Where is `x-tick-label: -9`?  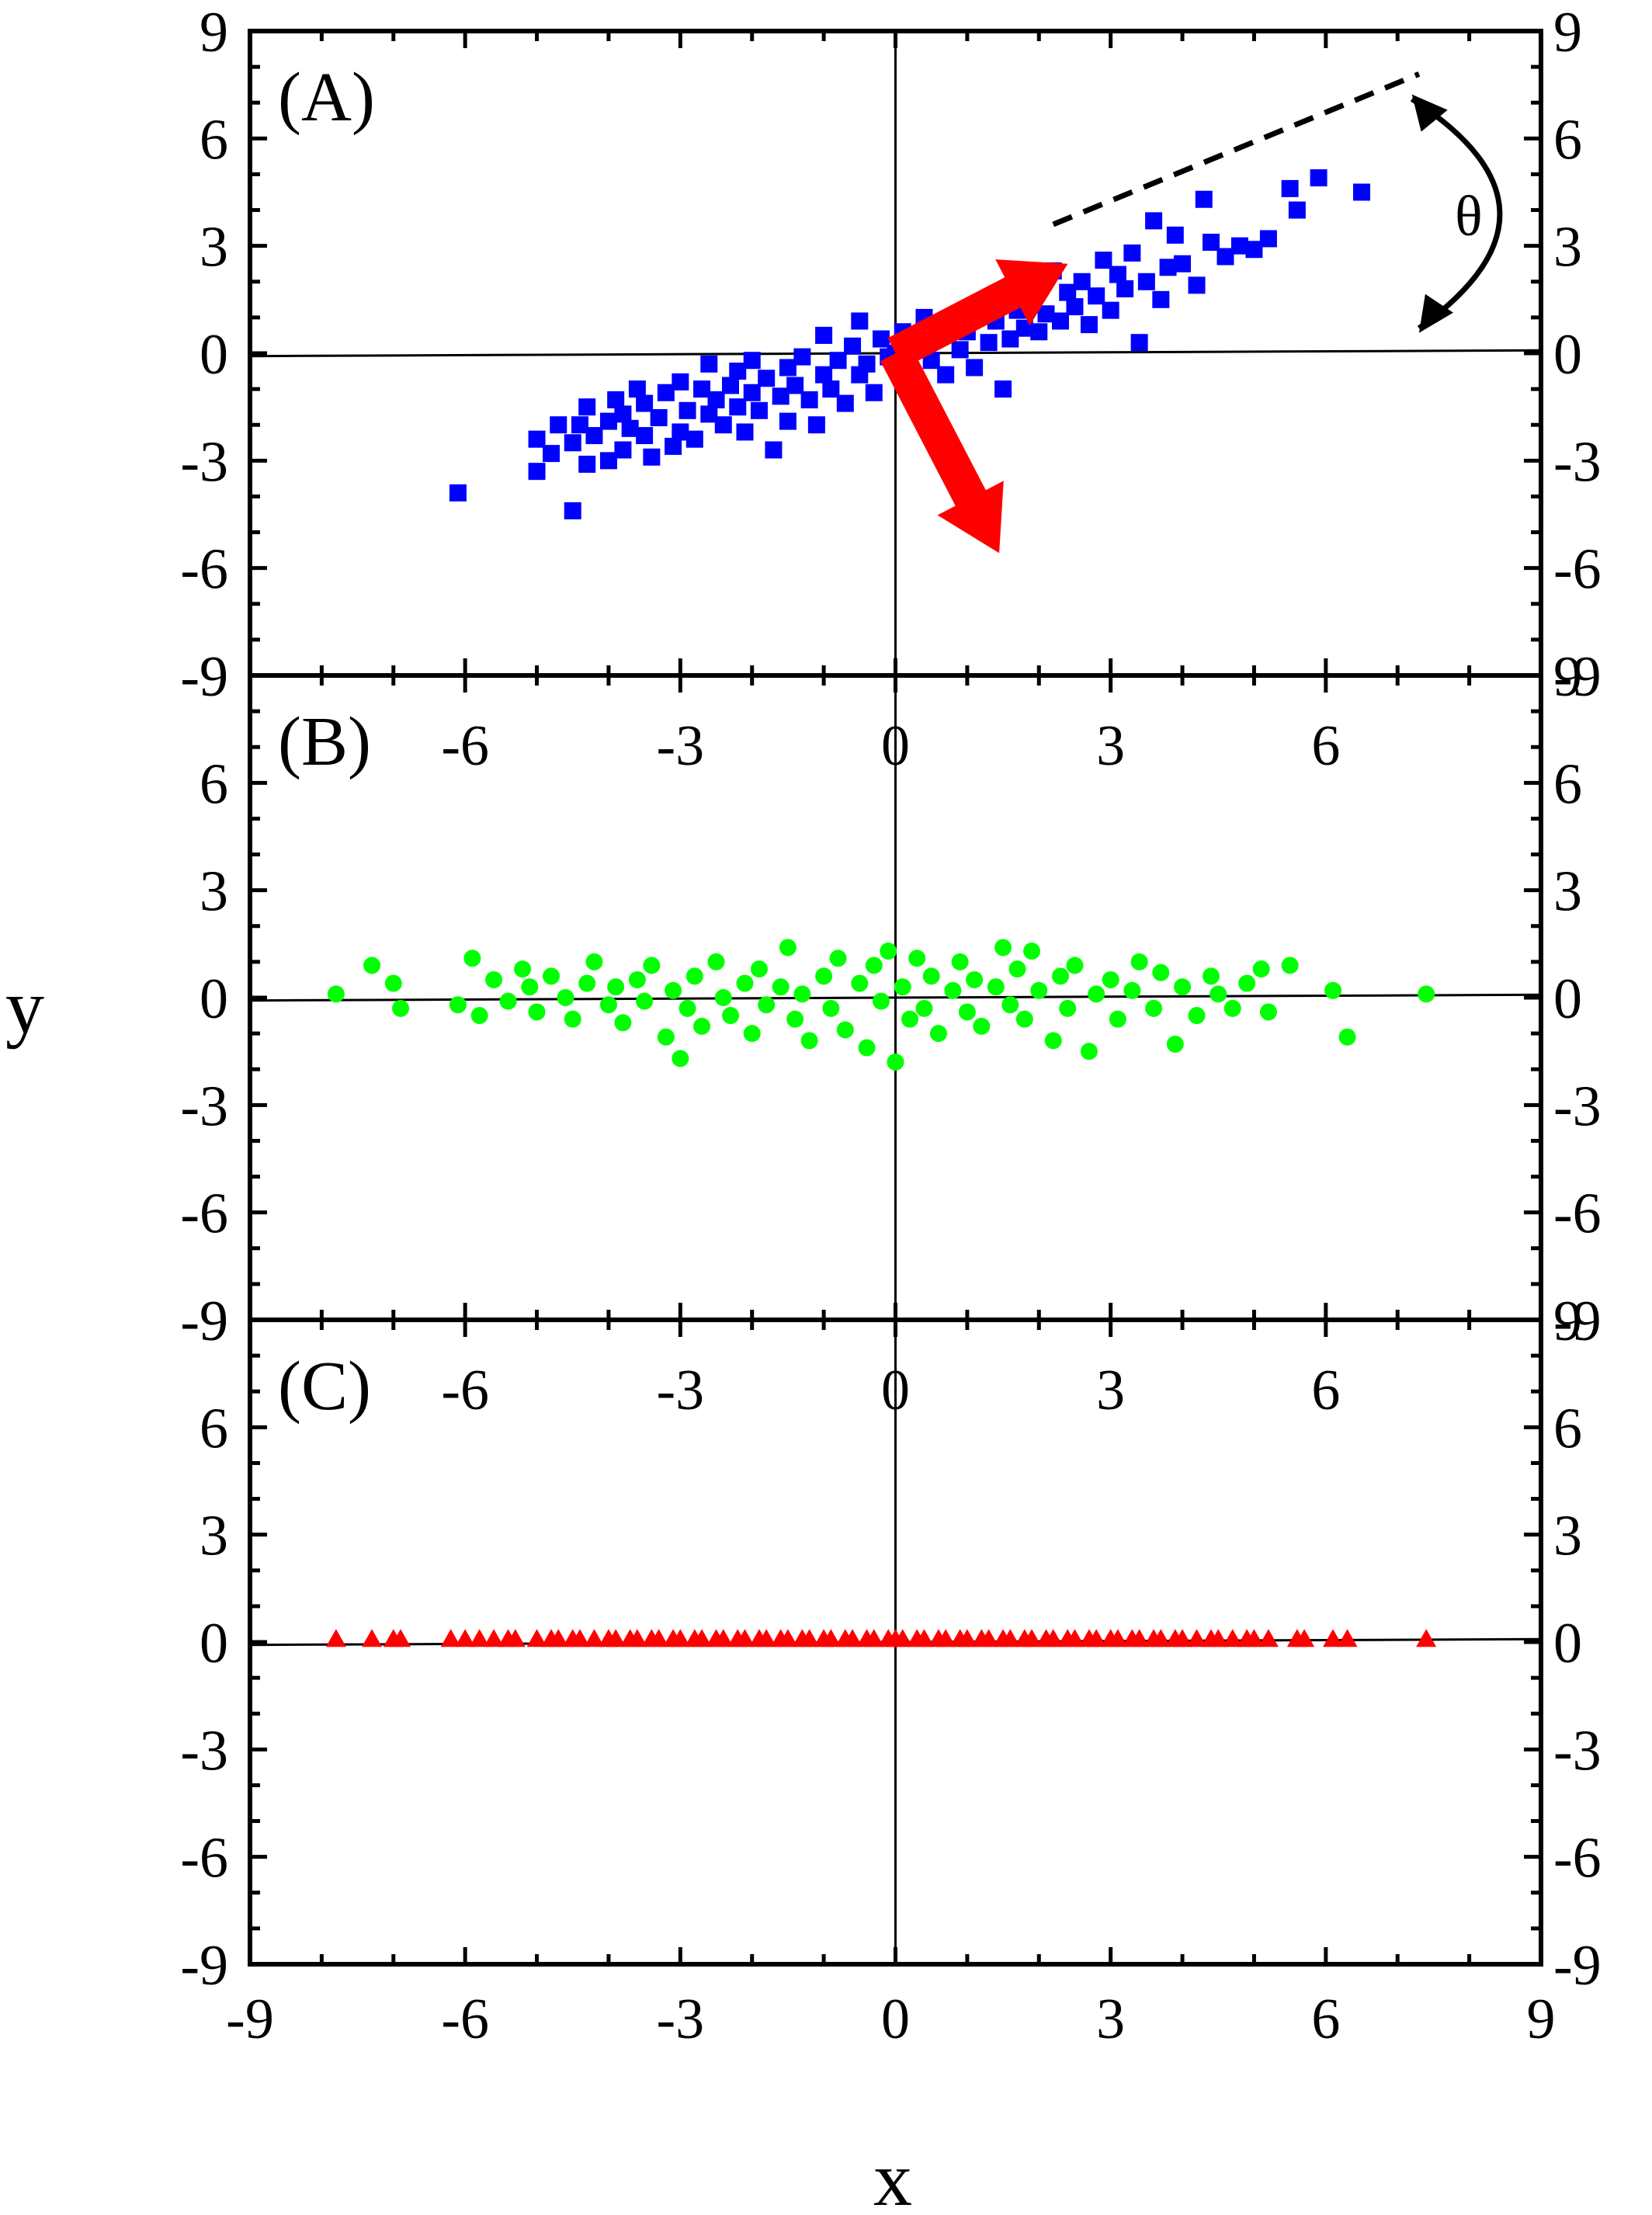 x-tick-label: -9 is located at coordinates (250, 2019).